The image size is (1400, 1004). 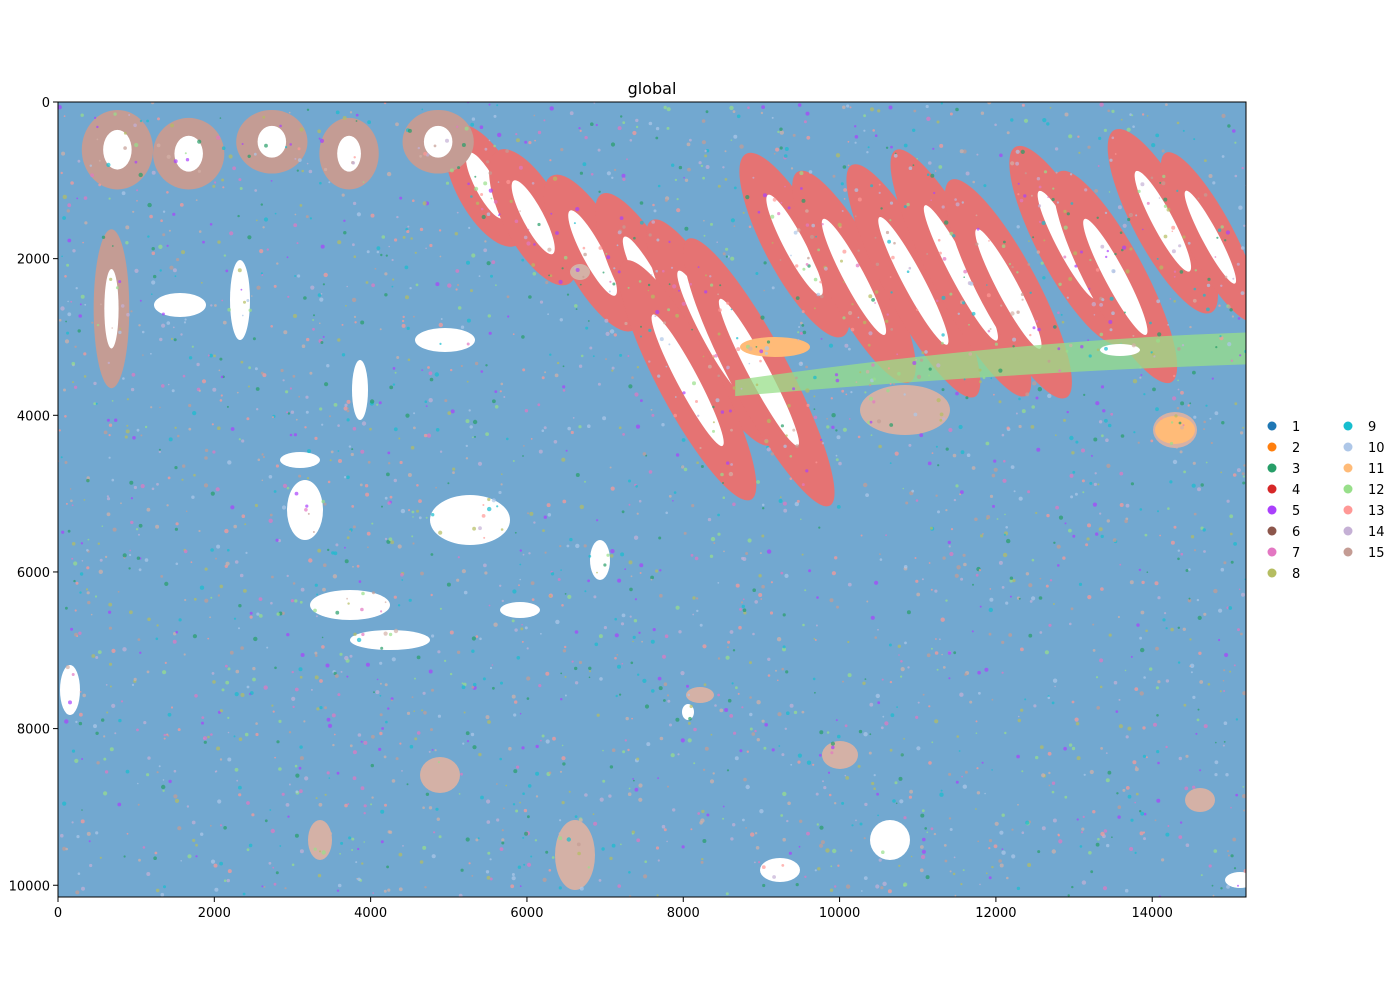 What do you see at coordinates (1200, 800) in the screenshot?
I see `tissue-patch` at bounding box center [1200, 800].